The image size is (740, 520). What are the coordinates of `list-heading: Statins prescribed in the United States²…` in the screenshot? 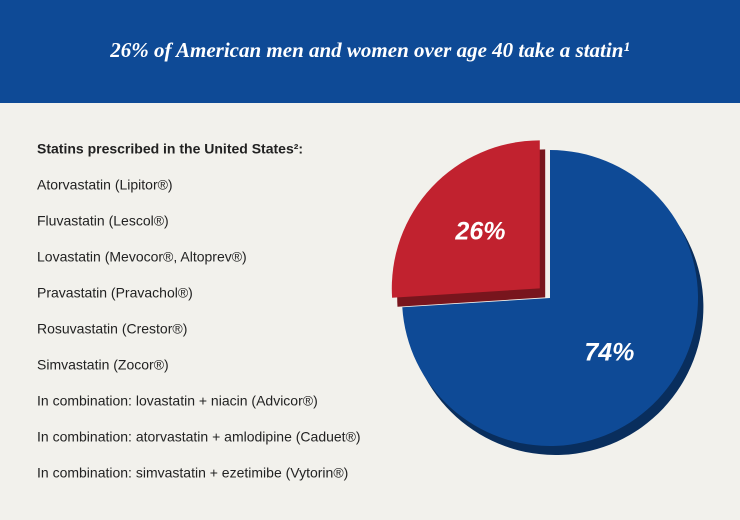 It's located at (170, 149).